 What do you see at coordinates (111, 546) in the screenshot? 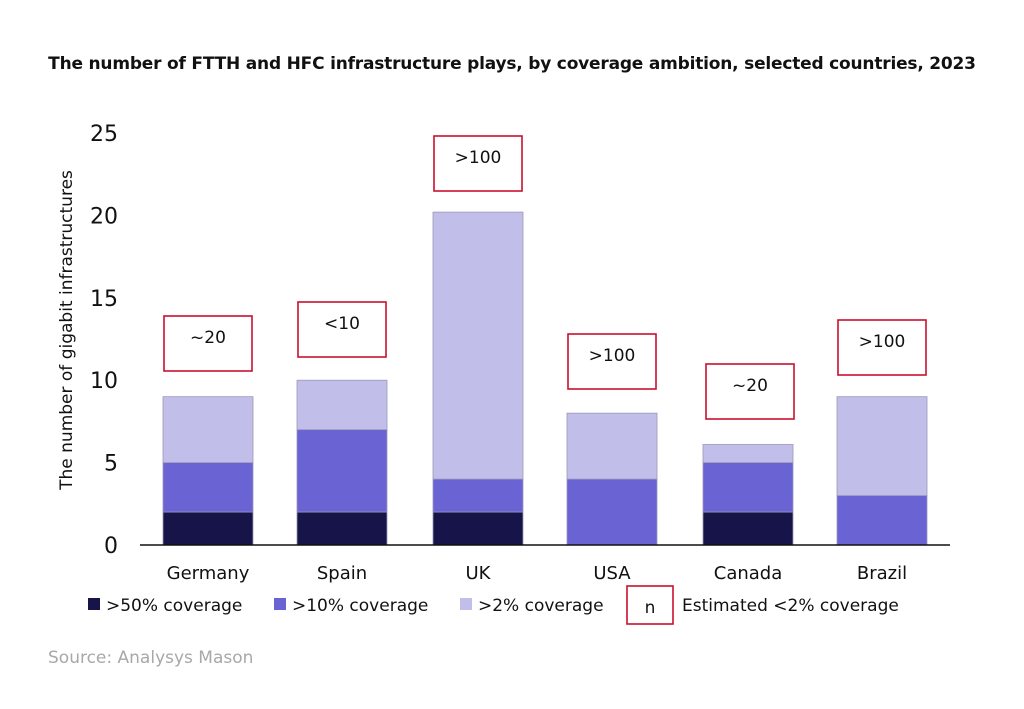
I see `y-tick-label: 0` at bounding box center [111, 546].